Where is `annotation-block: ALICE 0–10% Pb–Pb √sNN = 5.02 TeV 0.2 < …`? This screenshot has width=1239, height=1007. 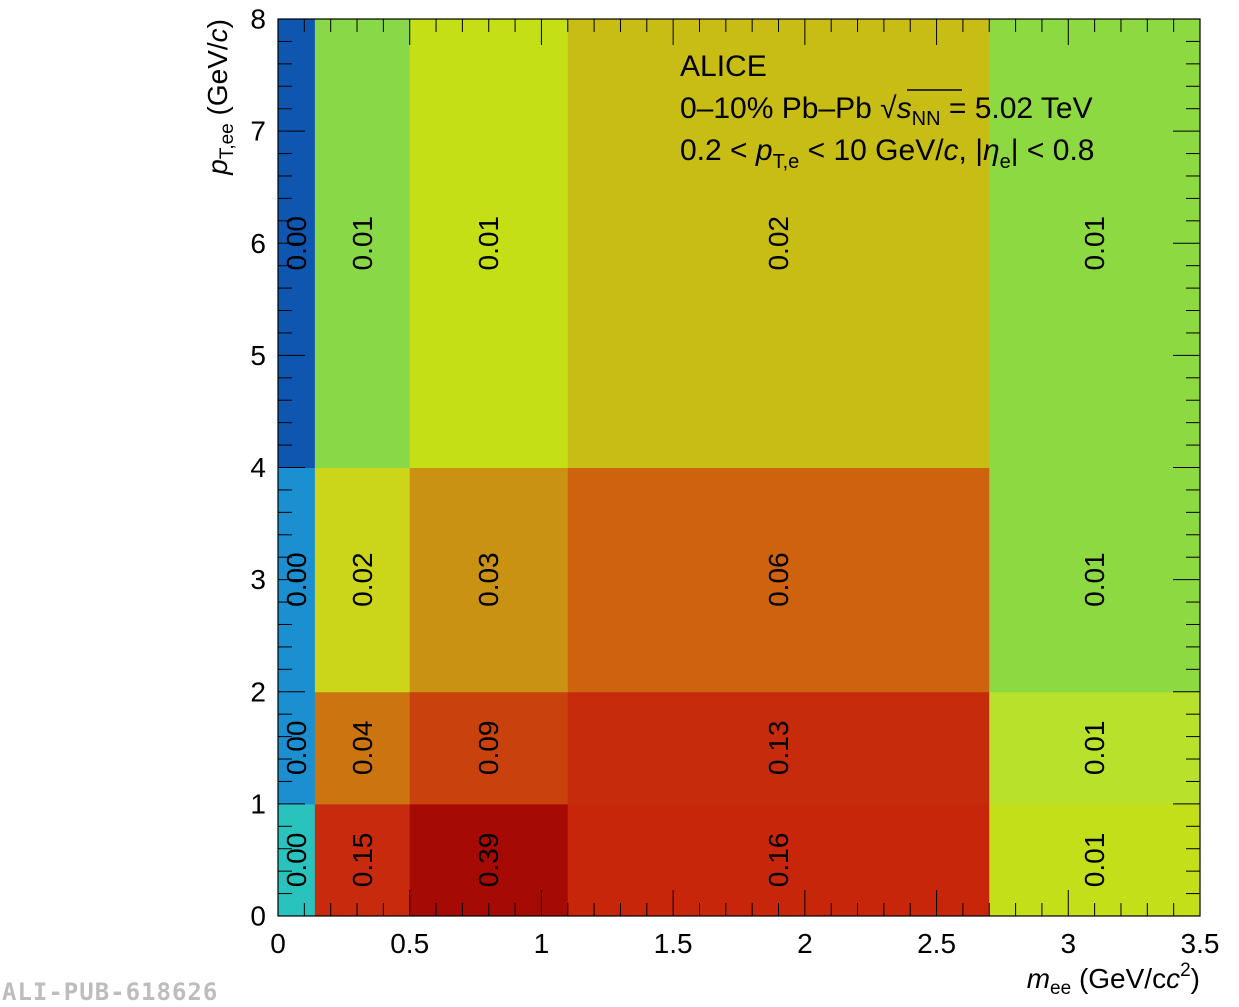 annotation-block: ALICE 0–10% Pb–Pb √sNN = 5.02 TeV 0.2 < … is located at coordinates (887, 111).